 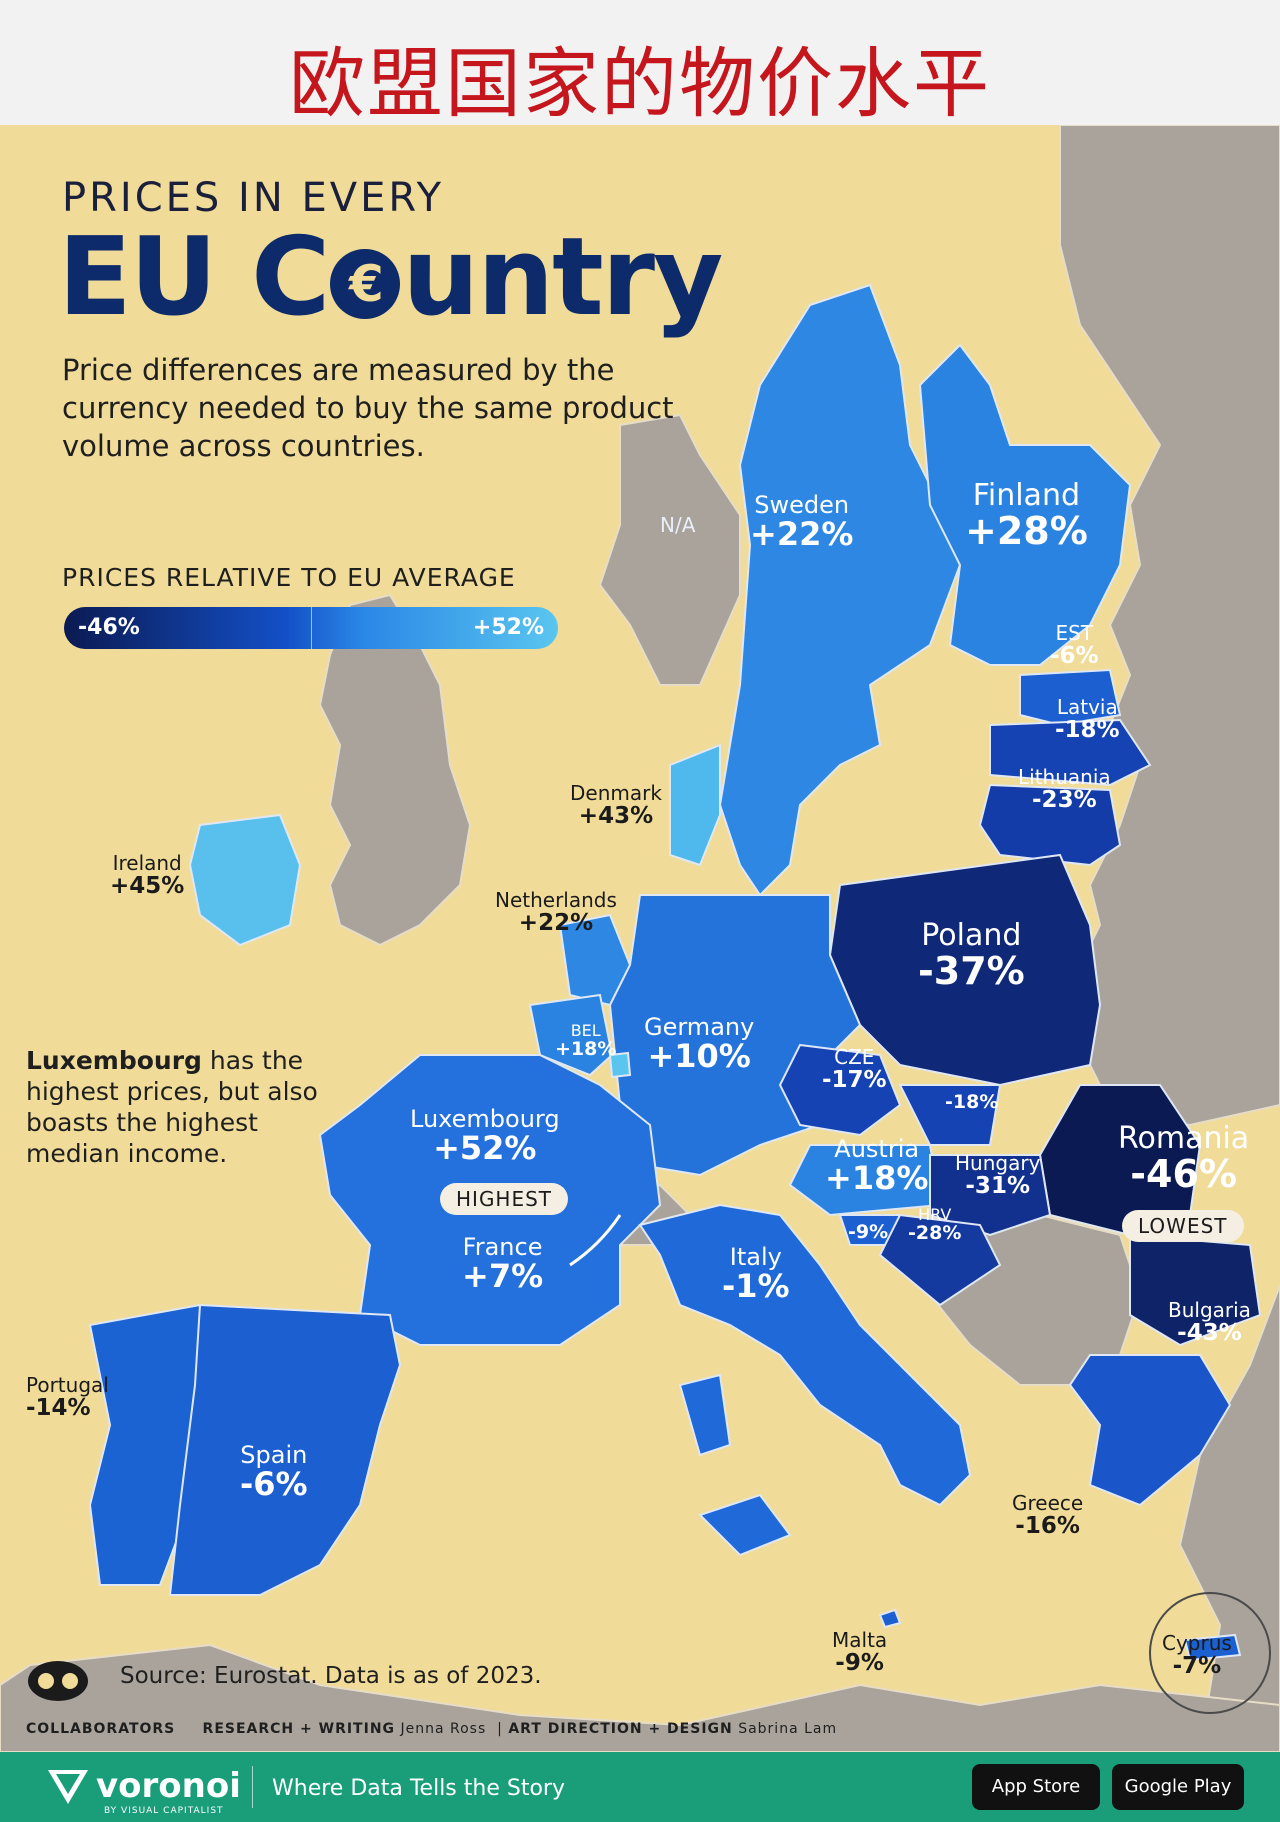 What do you see at coordinates (485, 1136) in the screenshot?
I see `label-luxembourg: Luxembourg +52%` at bounding box center [485, 1136].